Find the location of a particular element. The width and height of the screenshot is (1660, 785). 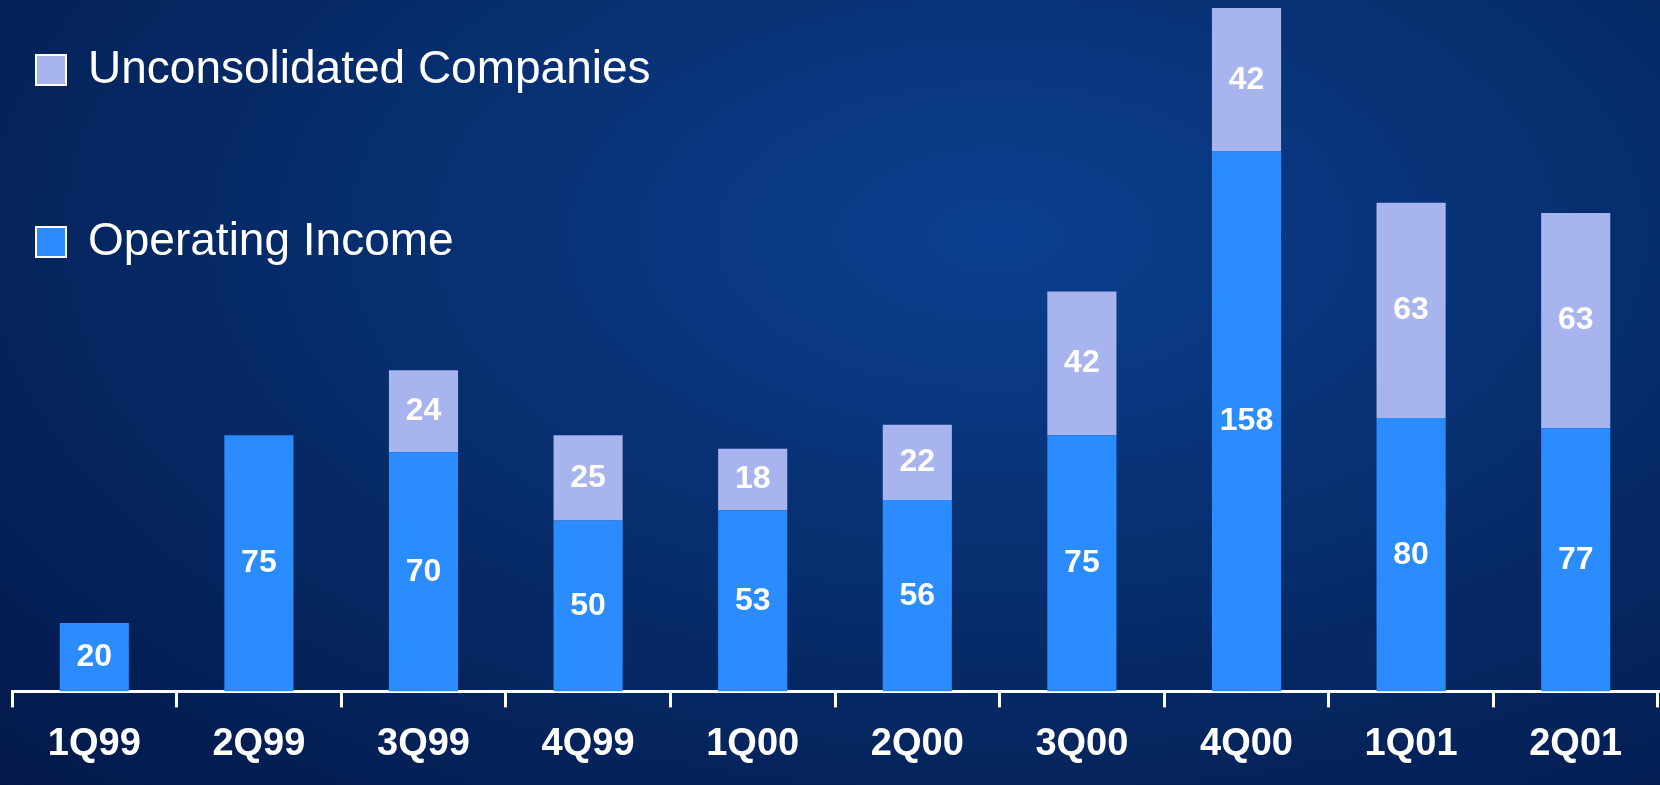

data-label: 50 is located at coordinates (588, 603).